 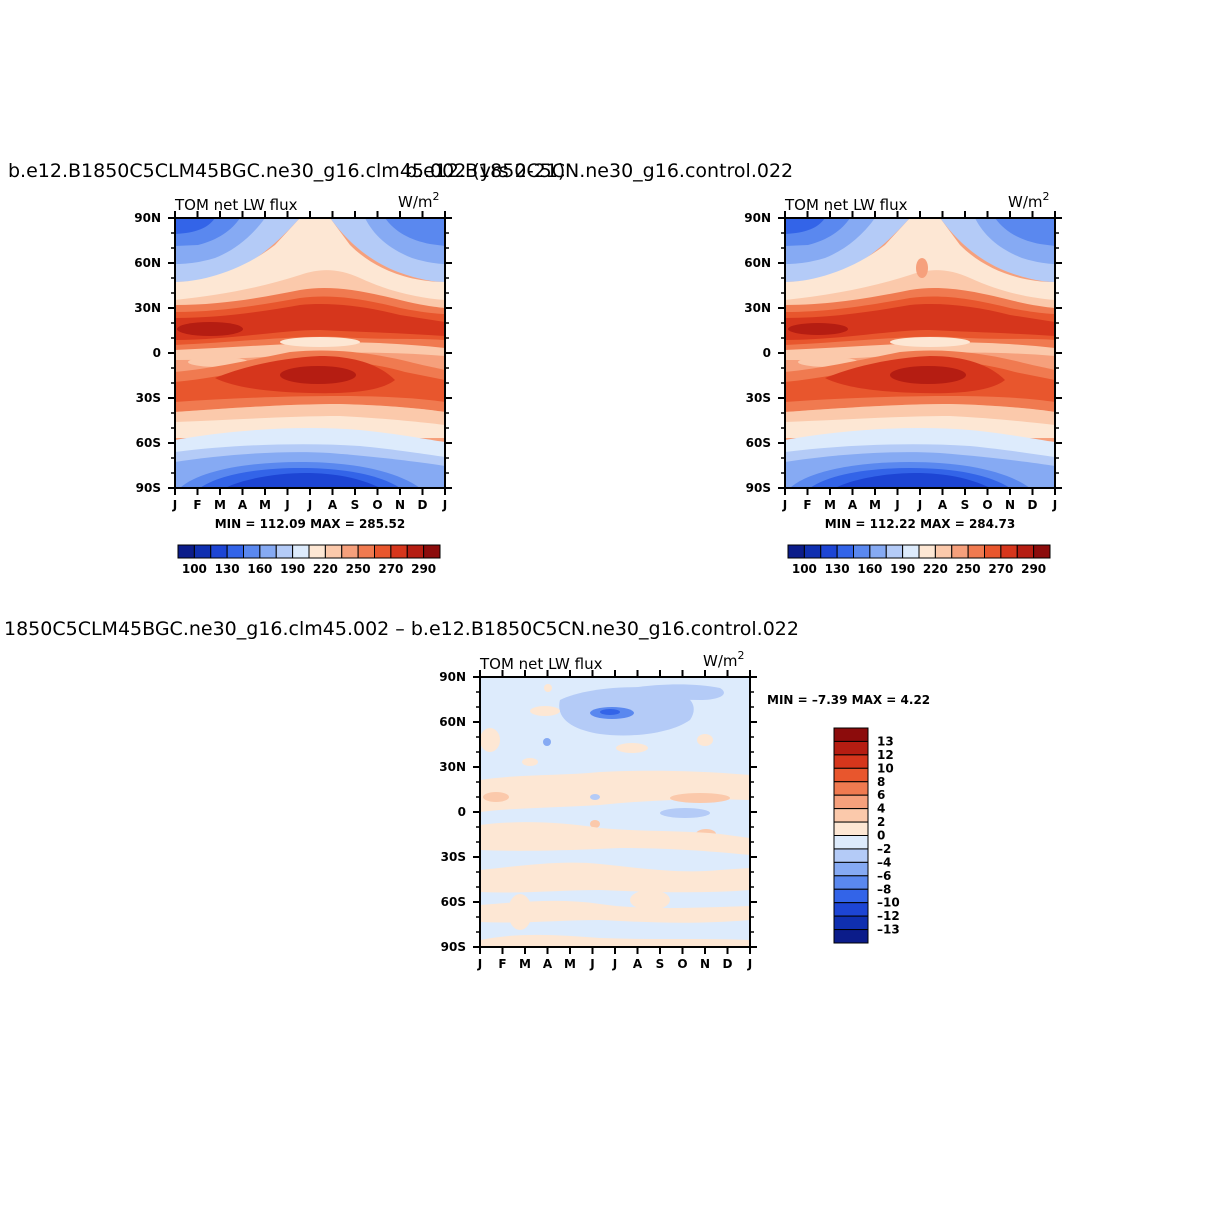 I want to click on panel-b-xtick-label: A, so click(x=853, y=505).